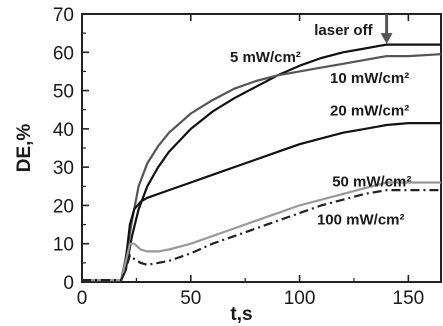  Describe the element at coordinates (369, 110) in the screenshot. I see `series-label: 20 mW/cm²` at that location.